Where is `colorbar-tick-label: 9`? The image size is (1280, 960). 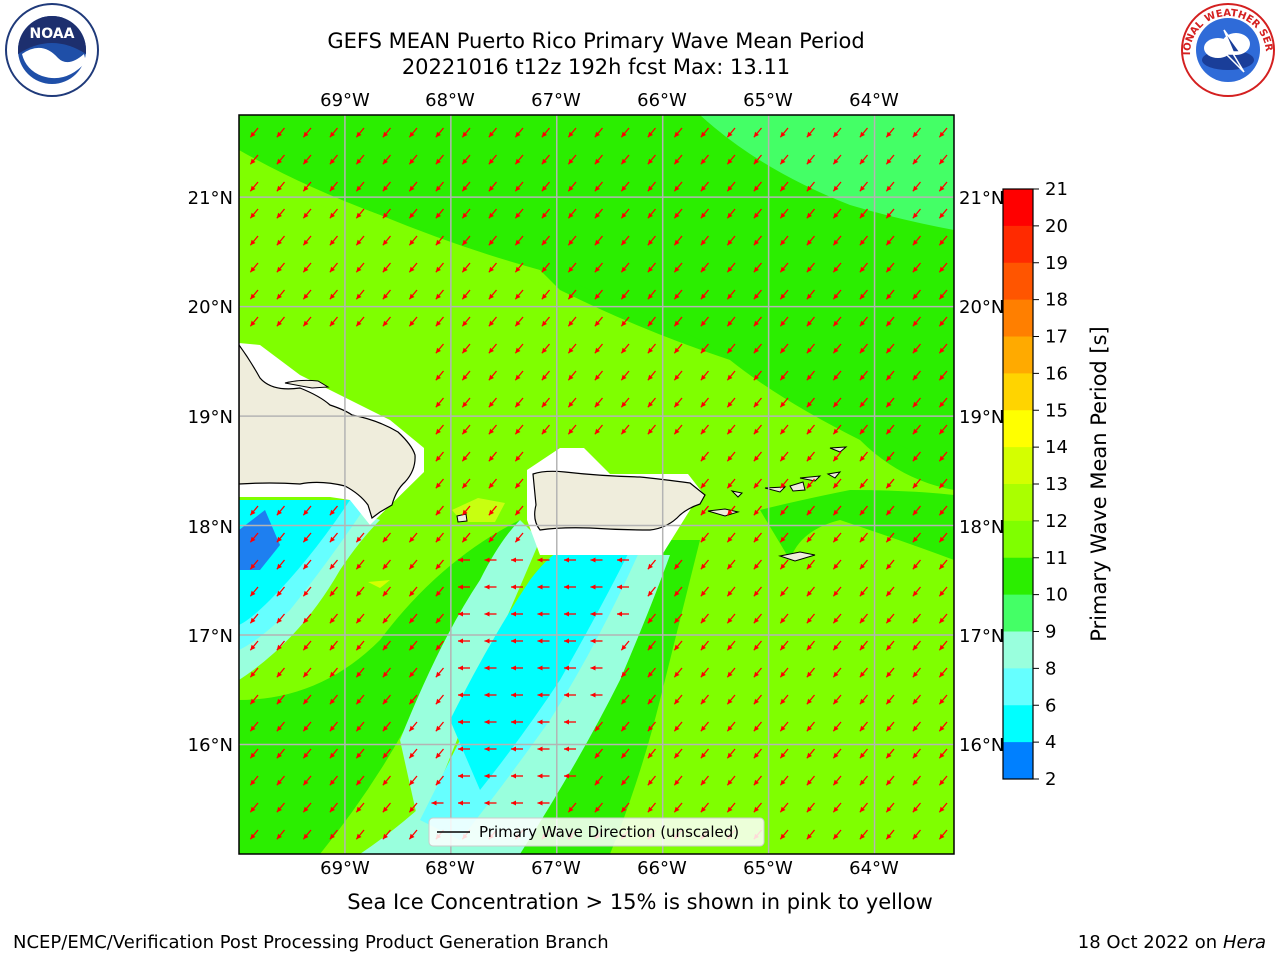
colorbar-tick-label: 9 is located at coordinates (1050, 632).